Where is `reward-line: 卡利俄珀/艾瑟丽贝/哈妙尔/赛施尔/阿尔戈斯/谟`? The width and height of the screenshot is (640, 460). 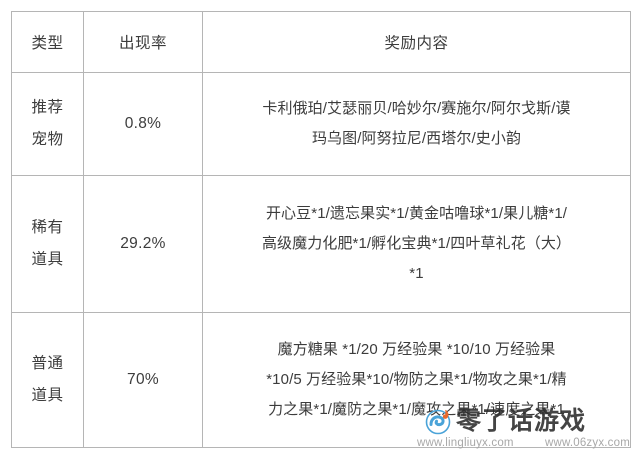
reward-line: 卡利俄珀/艾瑟丽贝/哈妙尔/赛施尔/阿尔戈斯/谟 is located at coordinates (416, 108).